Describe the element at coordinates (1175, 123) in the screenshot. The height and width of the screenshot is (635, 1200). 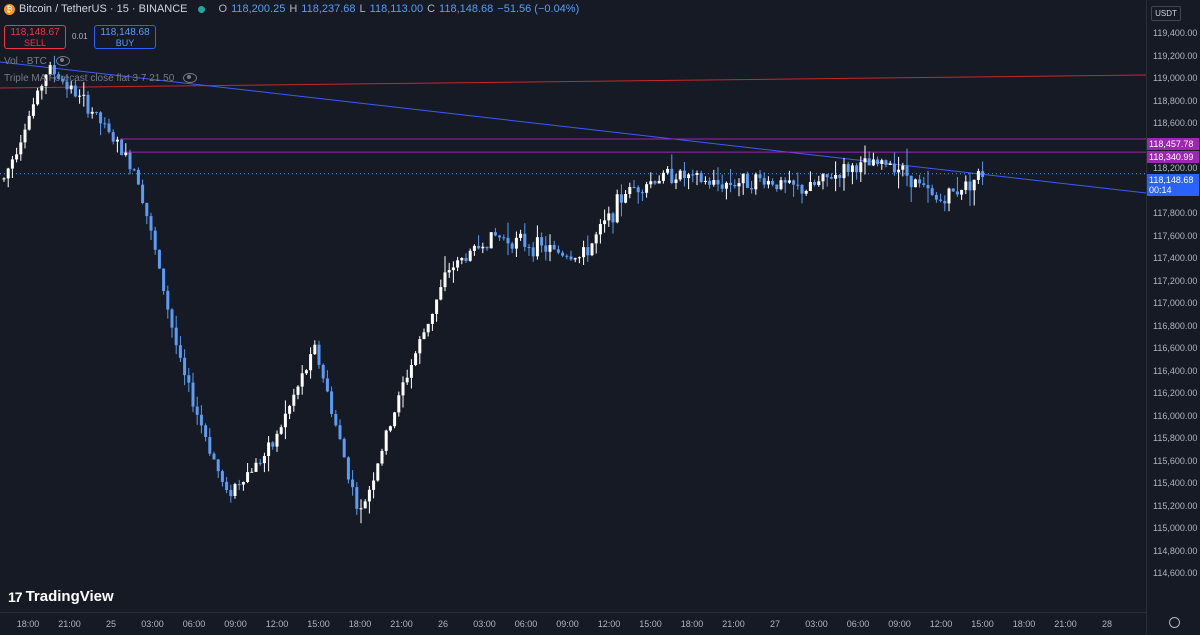
I see `price-tick: 118,600.00` at that location.